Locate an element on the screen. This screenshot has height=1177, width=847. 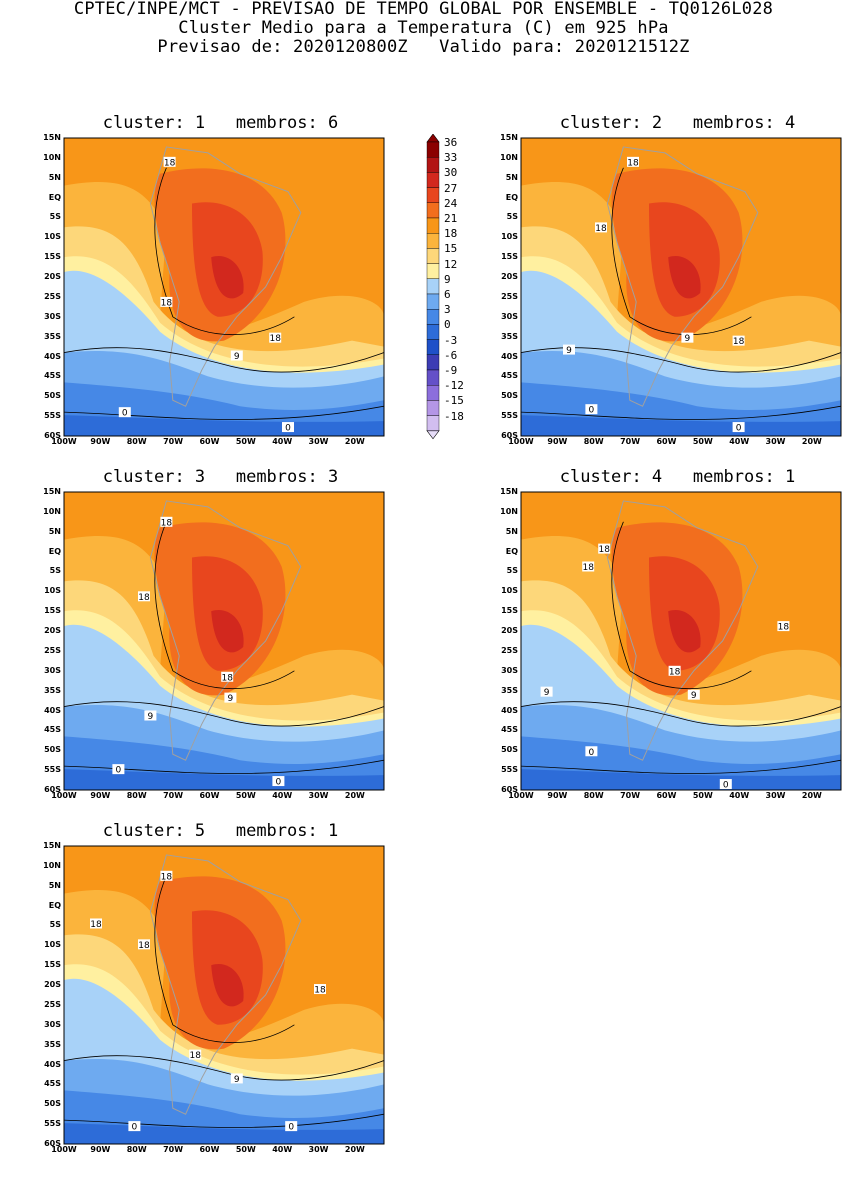
colorbar-label: -9 is located at coordinates (451, 370).